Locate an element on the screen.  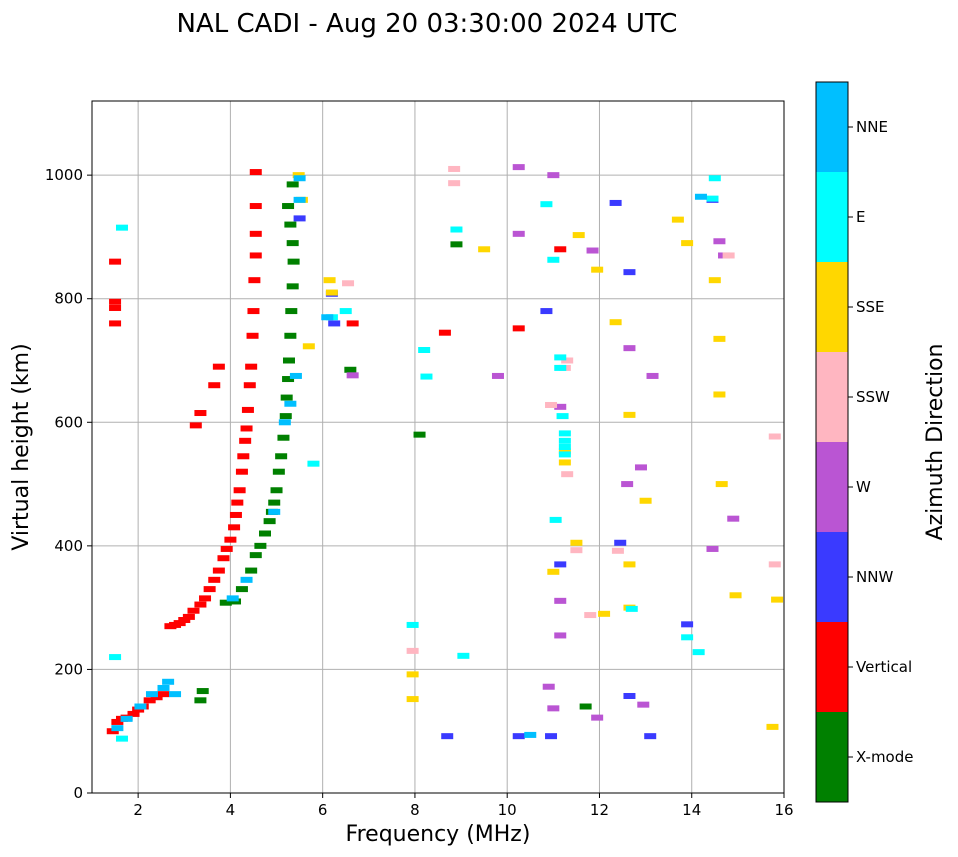
x-axis-ticks: 2 4 6 8 10 12 14 16 is located at coordinates (463, 806).